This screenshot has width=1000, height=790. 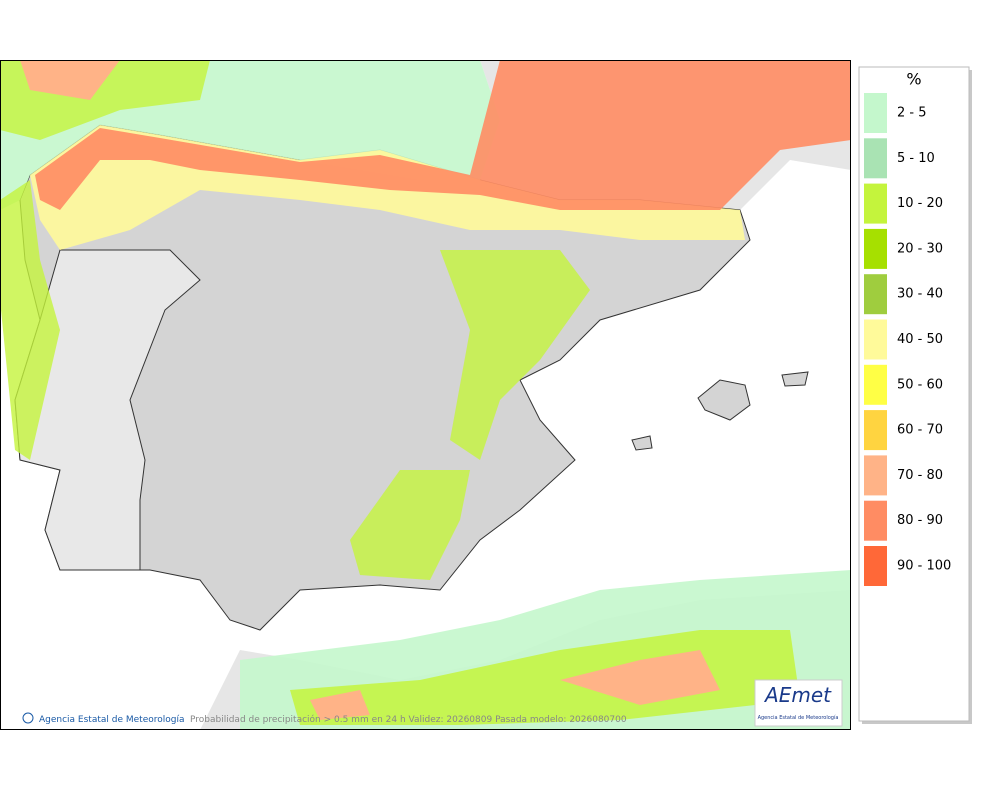 I want to click on legend-label: 80 - 90, so click(x=920, y=520).